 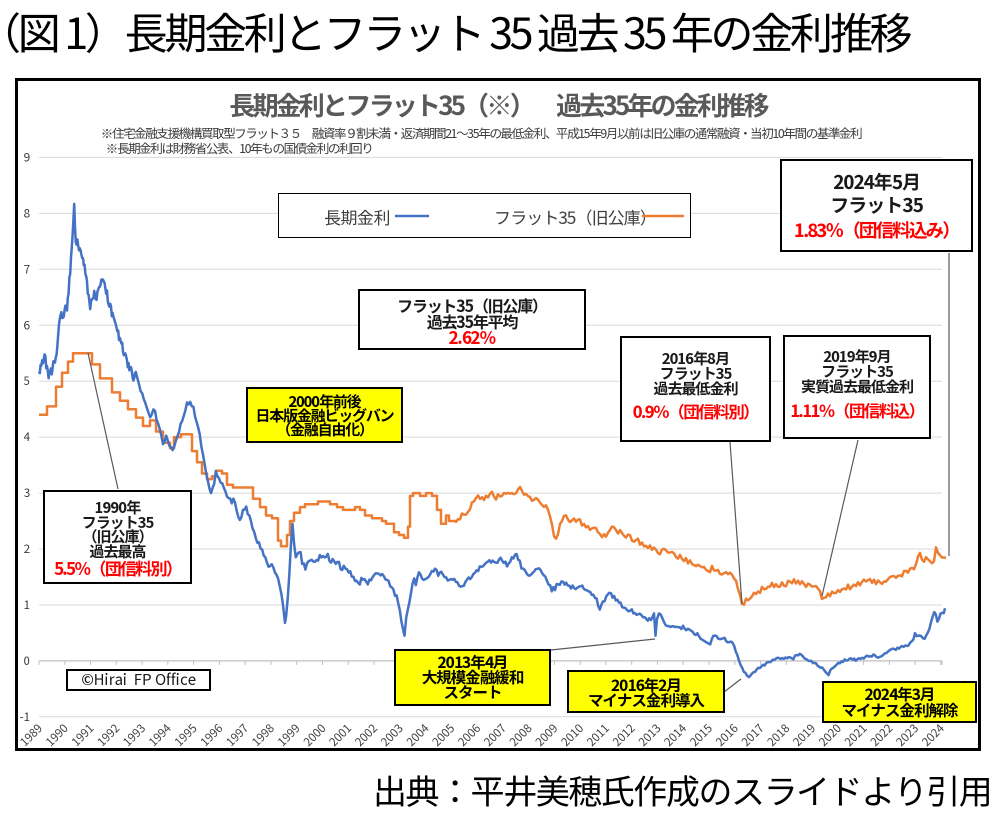 What do you see at coordinates (27, 605) in the screenshot?
I see `svg-text: 1` at bounding box center [27, 605].